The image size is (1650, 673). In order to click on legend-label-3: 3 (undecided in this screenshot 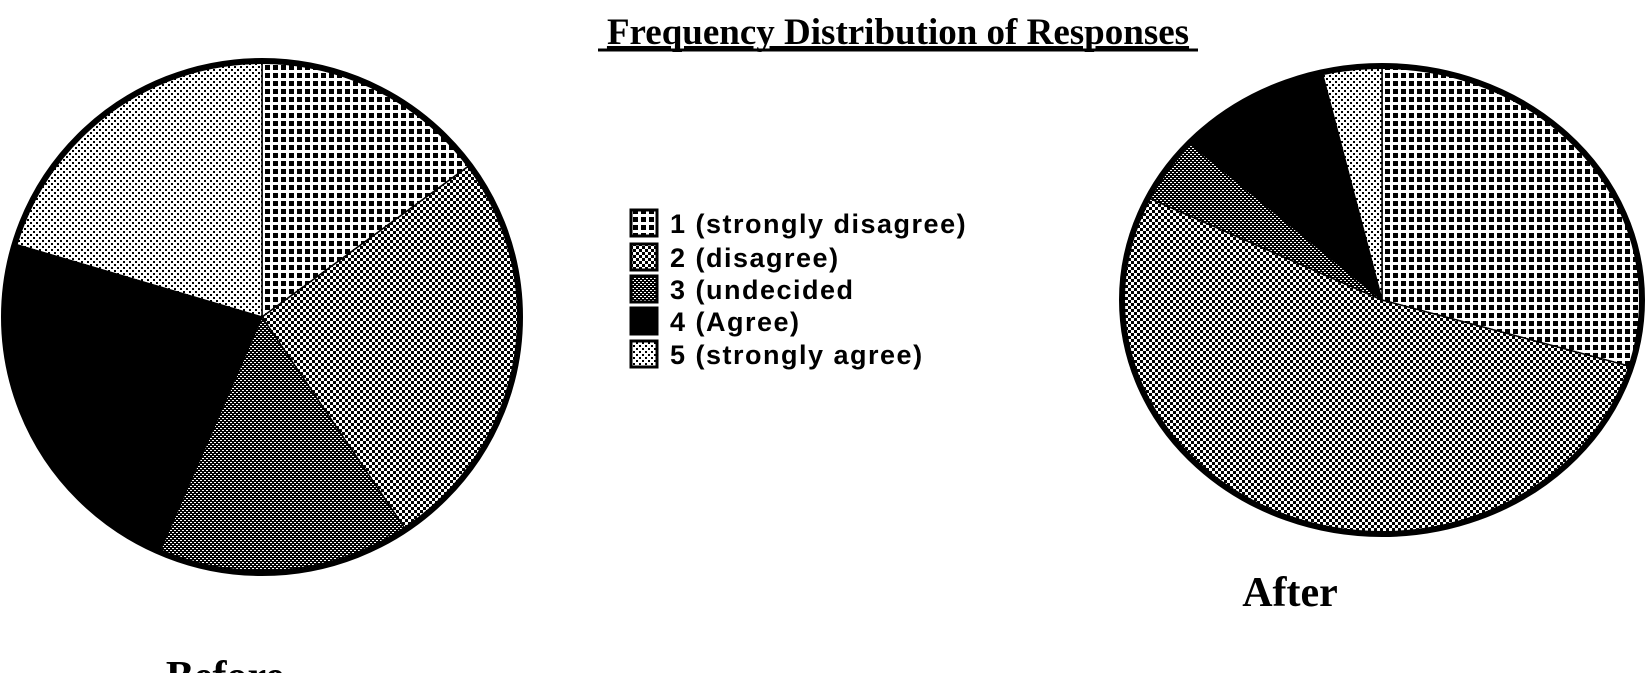, I will do `click(762, 290)`.